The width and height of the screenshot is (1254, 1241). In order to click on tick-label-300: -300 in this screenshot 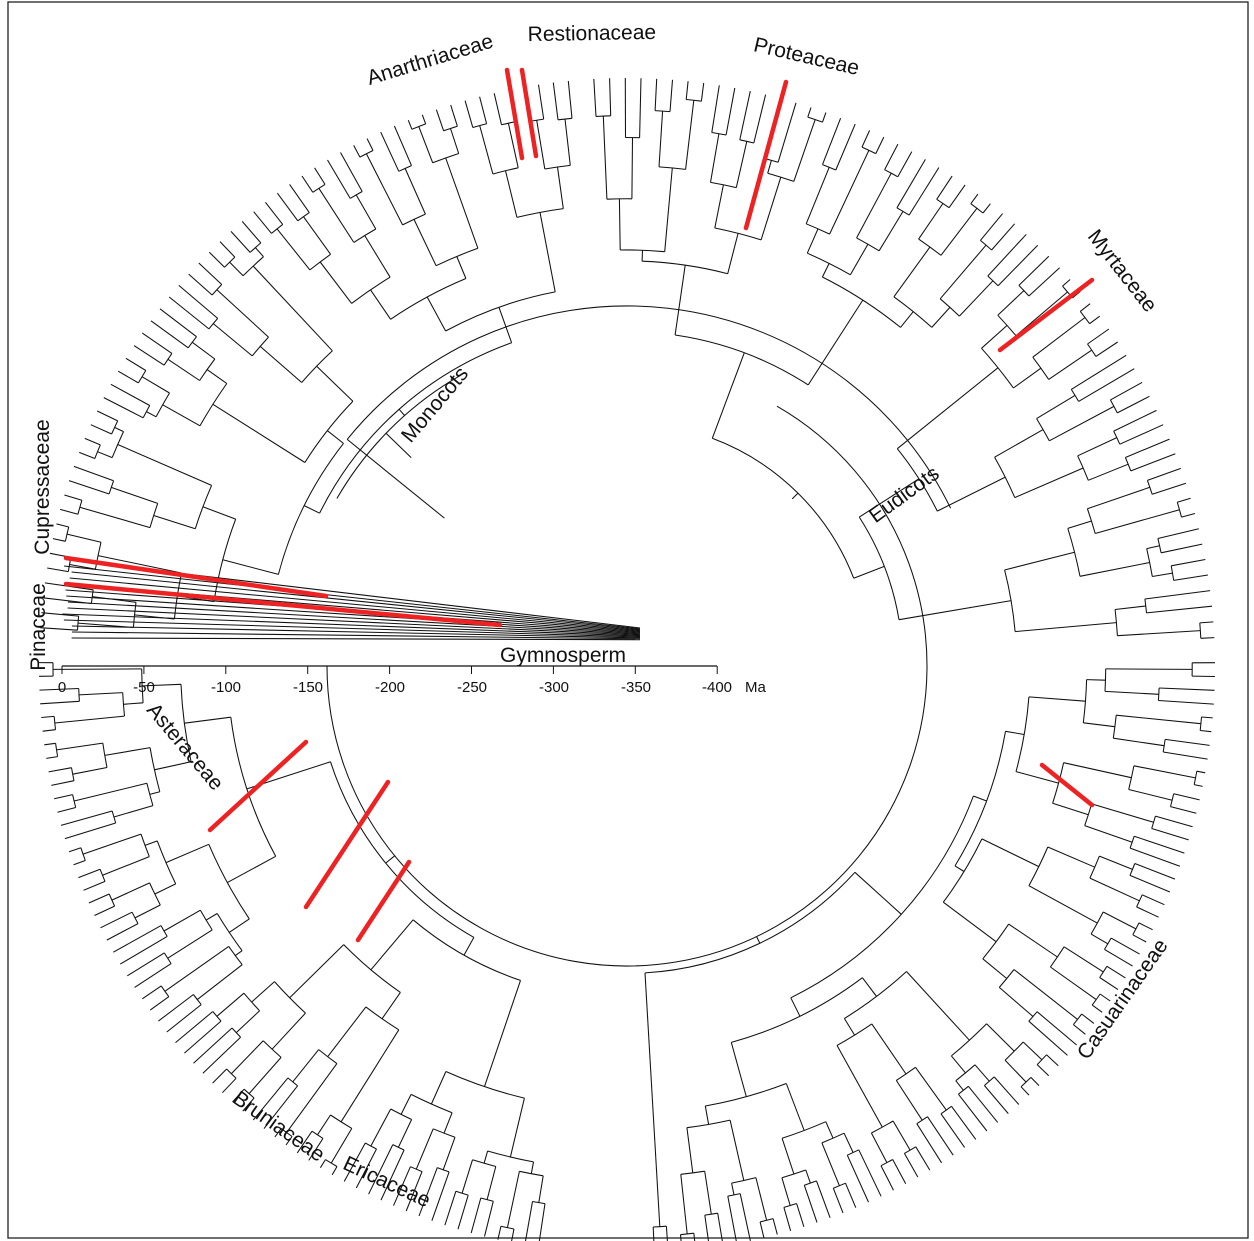, I will do `click(554, 687)`.